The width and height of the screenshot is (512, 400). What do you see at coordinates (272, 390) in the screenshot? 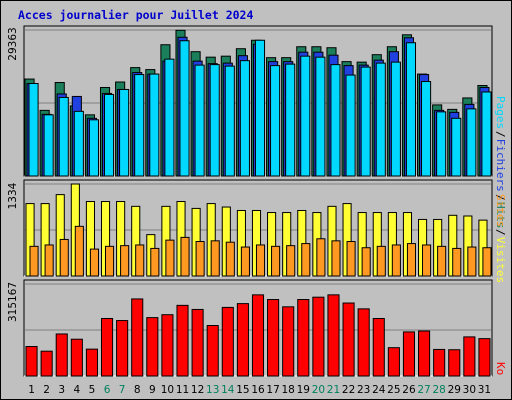
I see `day-label-17: 17` at bounding box center [272, 390].